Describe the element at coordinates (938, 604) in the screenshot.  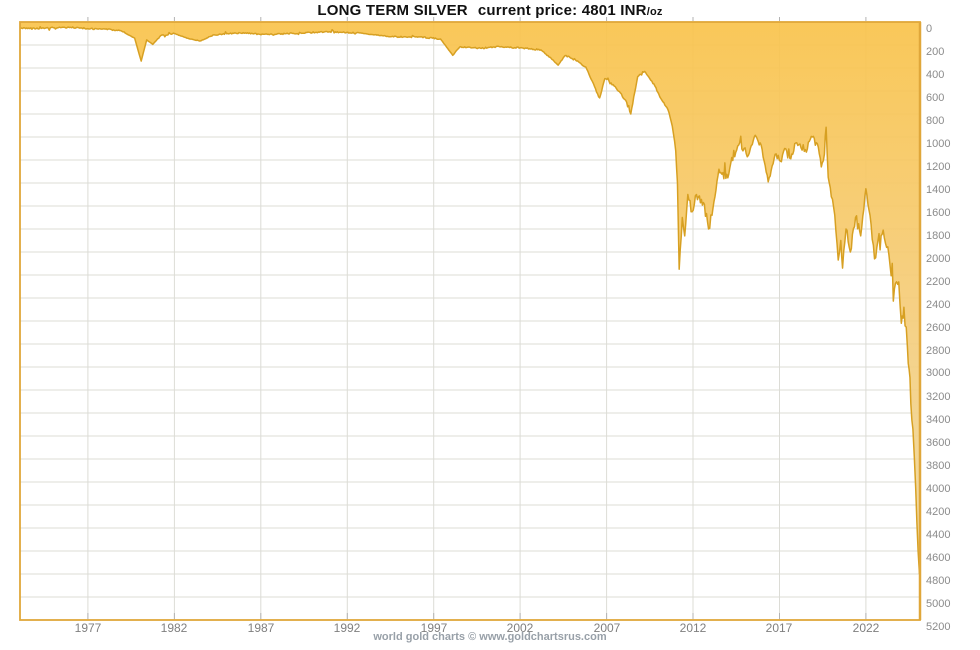
I see `y-axis-label: 5000` at that location.